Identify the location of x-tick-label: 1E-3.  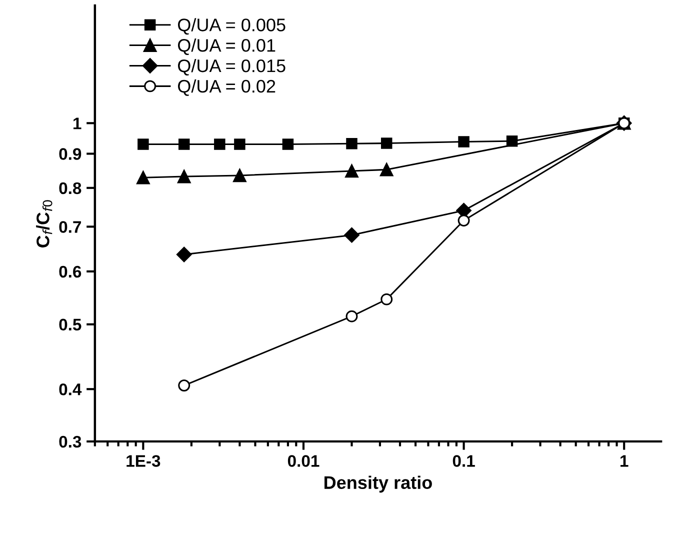
(143, 461).